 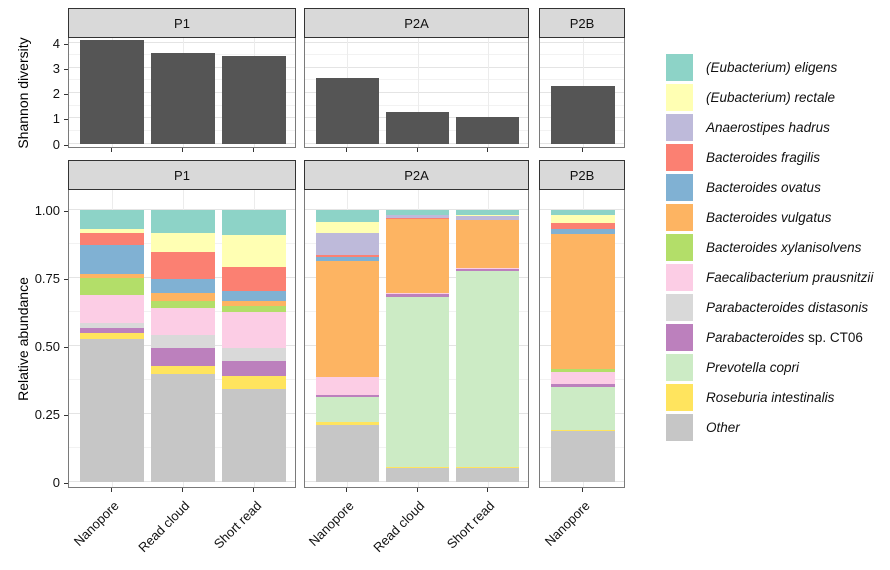 What do you see at coordinates (784, 337) in the screenshot?
I see `legend-label-ct06: Parabacteroides sp. CT06` at bounding box center [784, 337].